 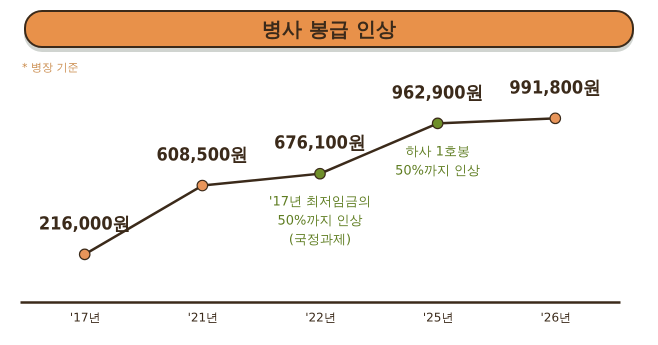 I want to click on x-tick-label: '22년, so click(x=320, y=317).